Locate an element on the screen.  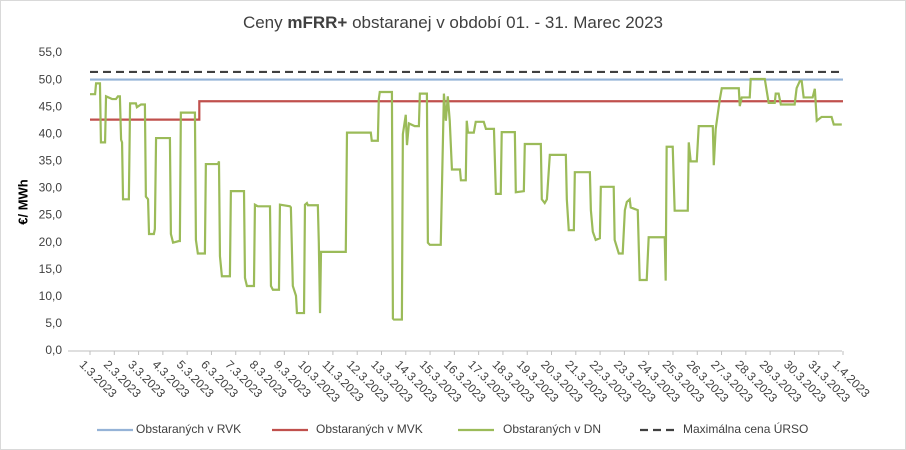
y-tick-label: 40,0 is located at coordinates (51, 133).